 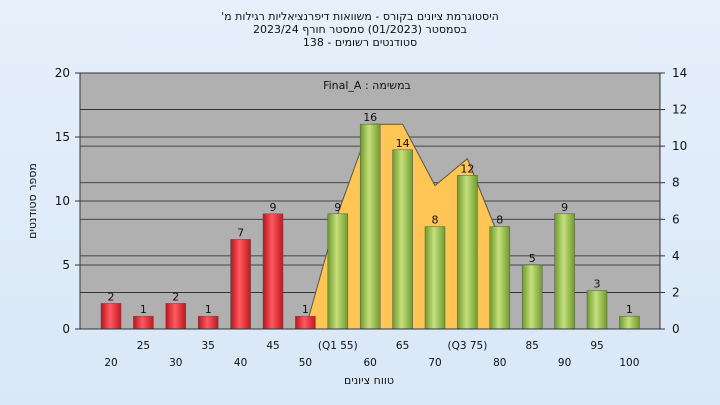 What do you see at coordinates (403, 143) in the screenshot?
I see `data-label-65: 14` at bounding box center [403, 143].